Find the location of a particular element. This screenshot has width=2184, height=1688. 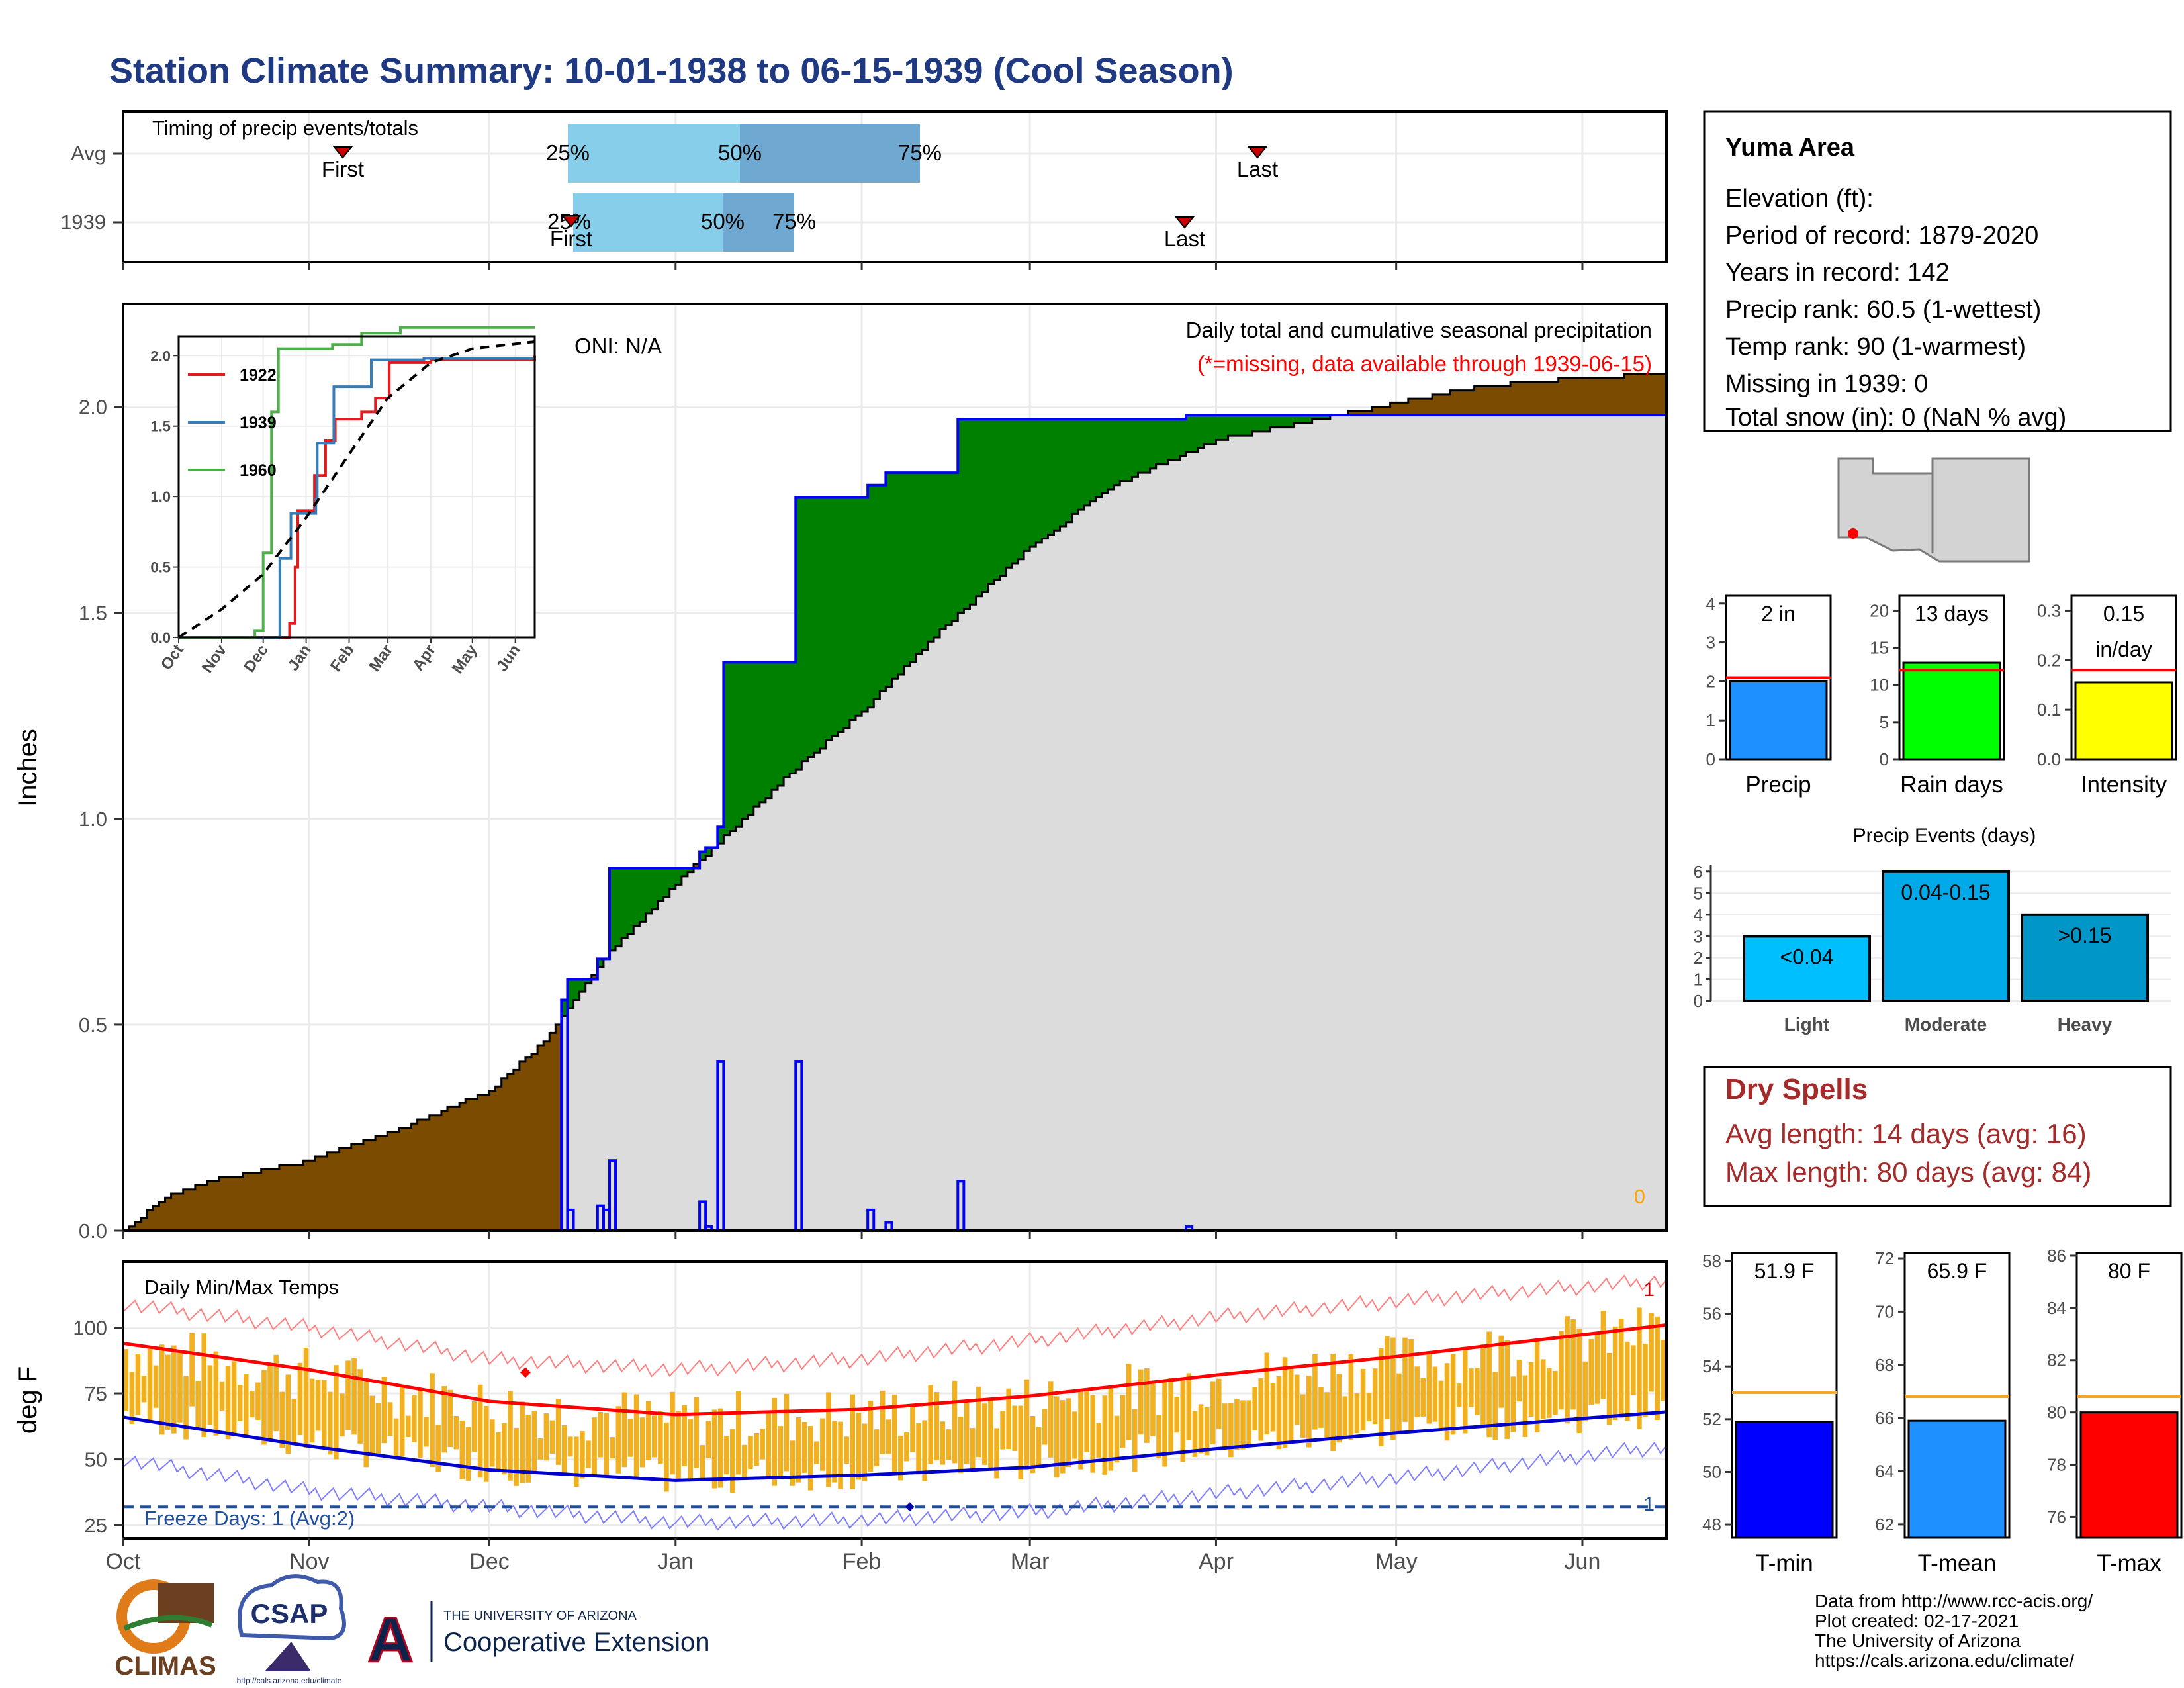

csap-logo-url: http://cals.arizona.edu/climate is located at coordinates (289, 1680).